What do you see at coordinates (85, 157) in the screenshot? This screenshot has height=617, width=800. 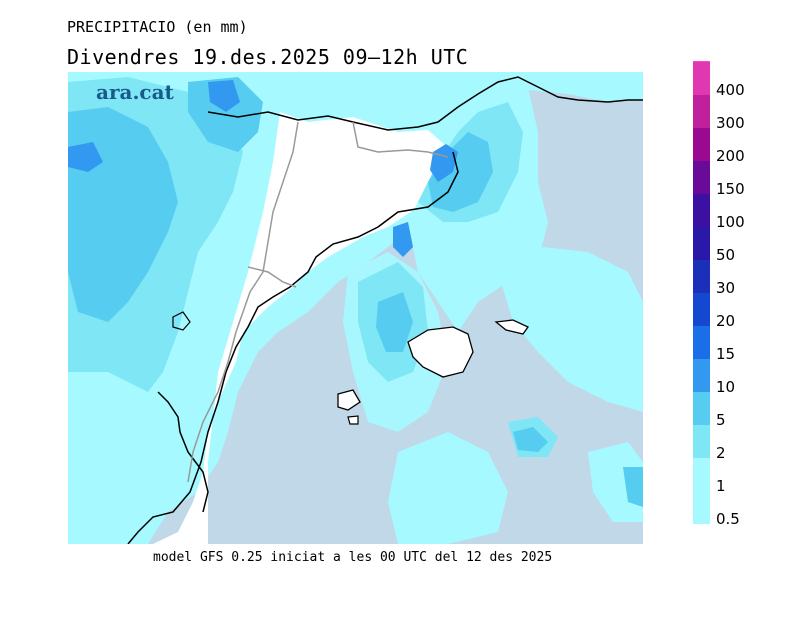 I see `precip-level-10-west` at bounding box center [85, 157].